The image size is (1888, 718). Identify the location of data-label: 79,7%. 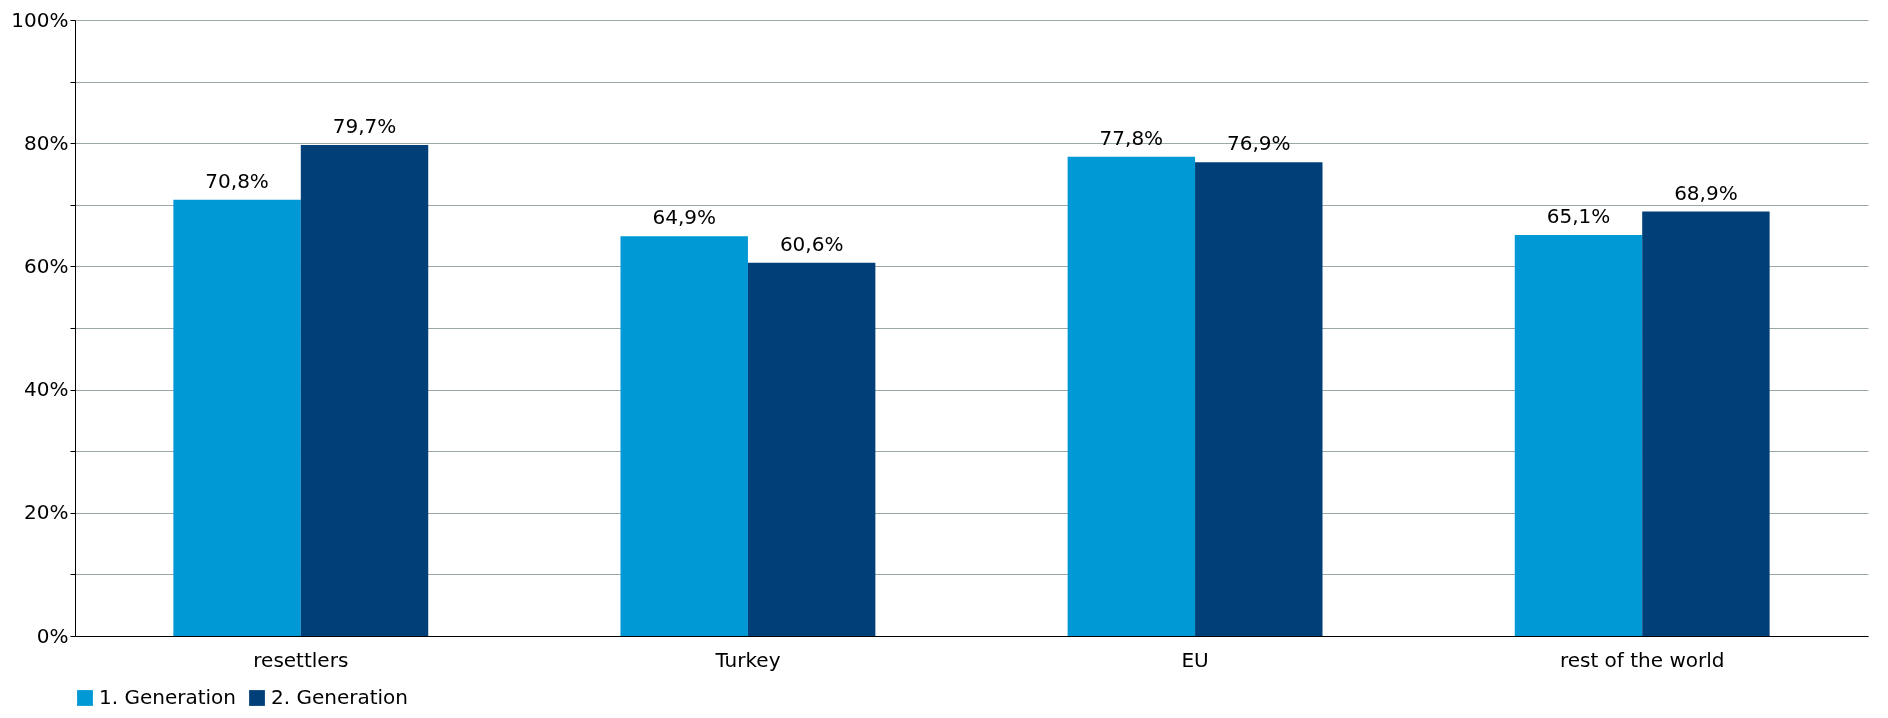
(364, 126).